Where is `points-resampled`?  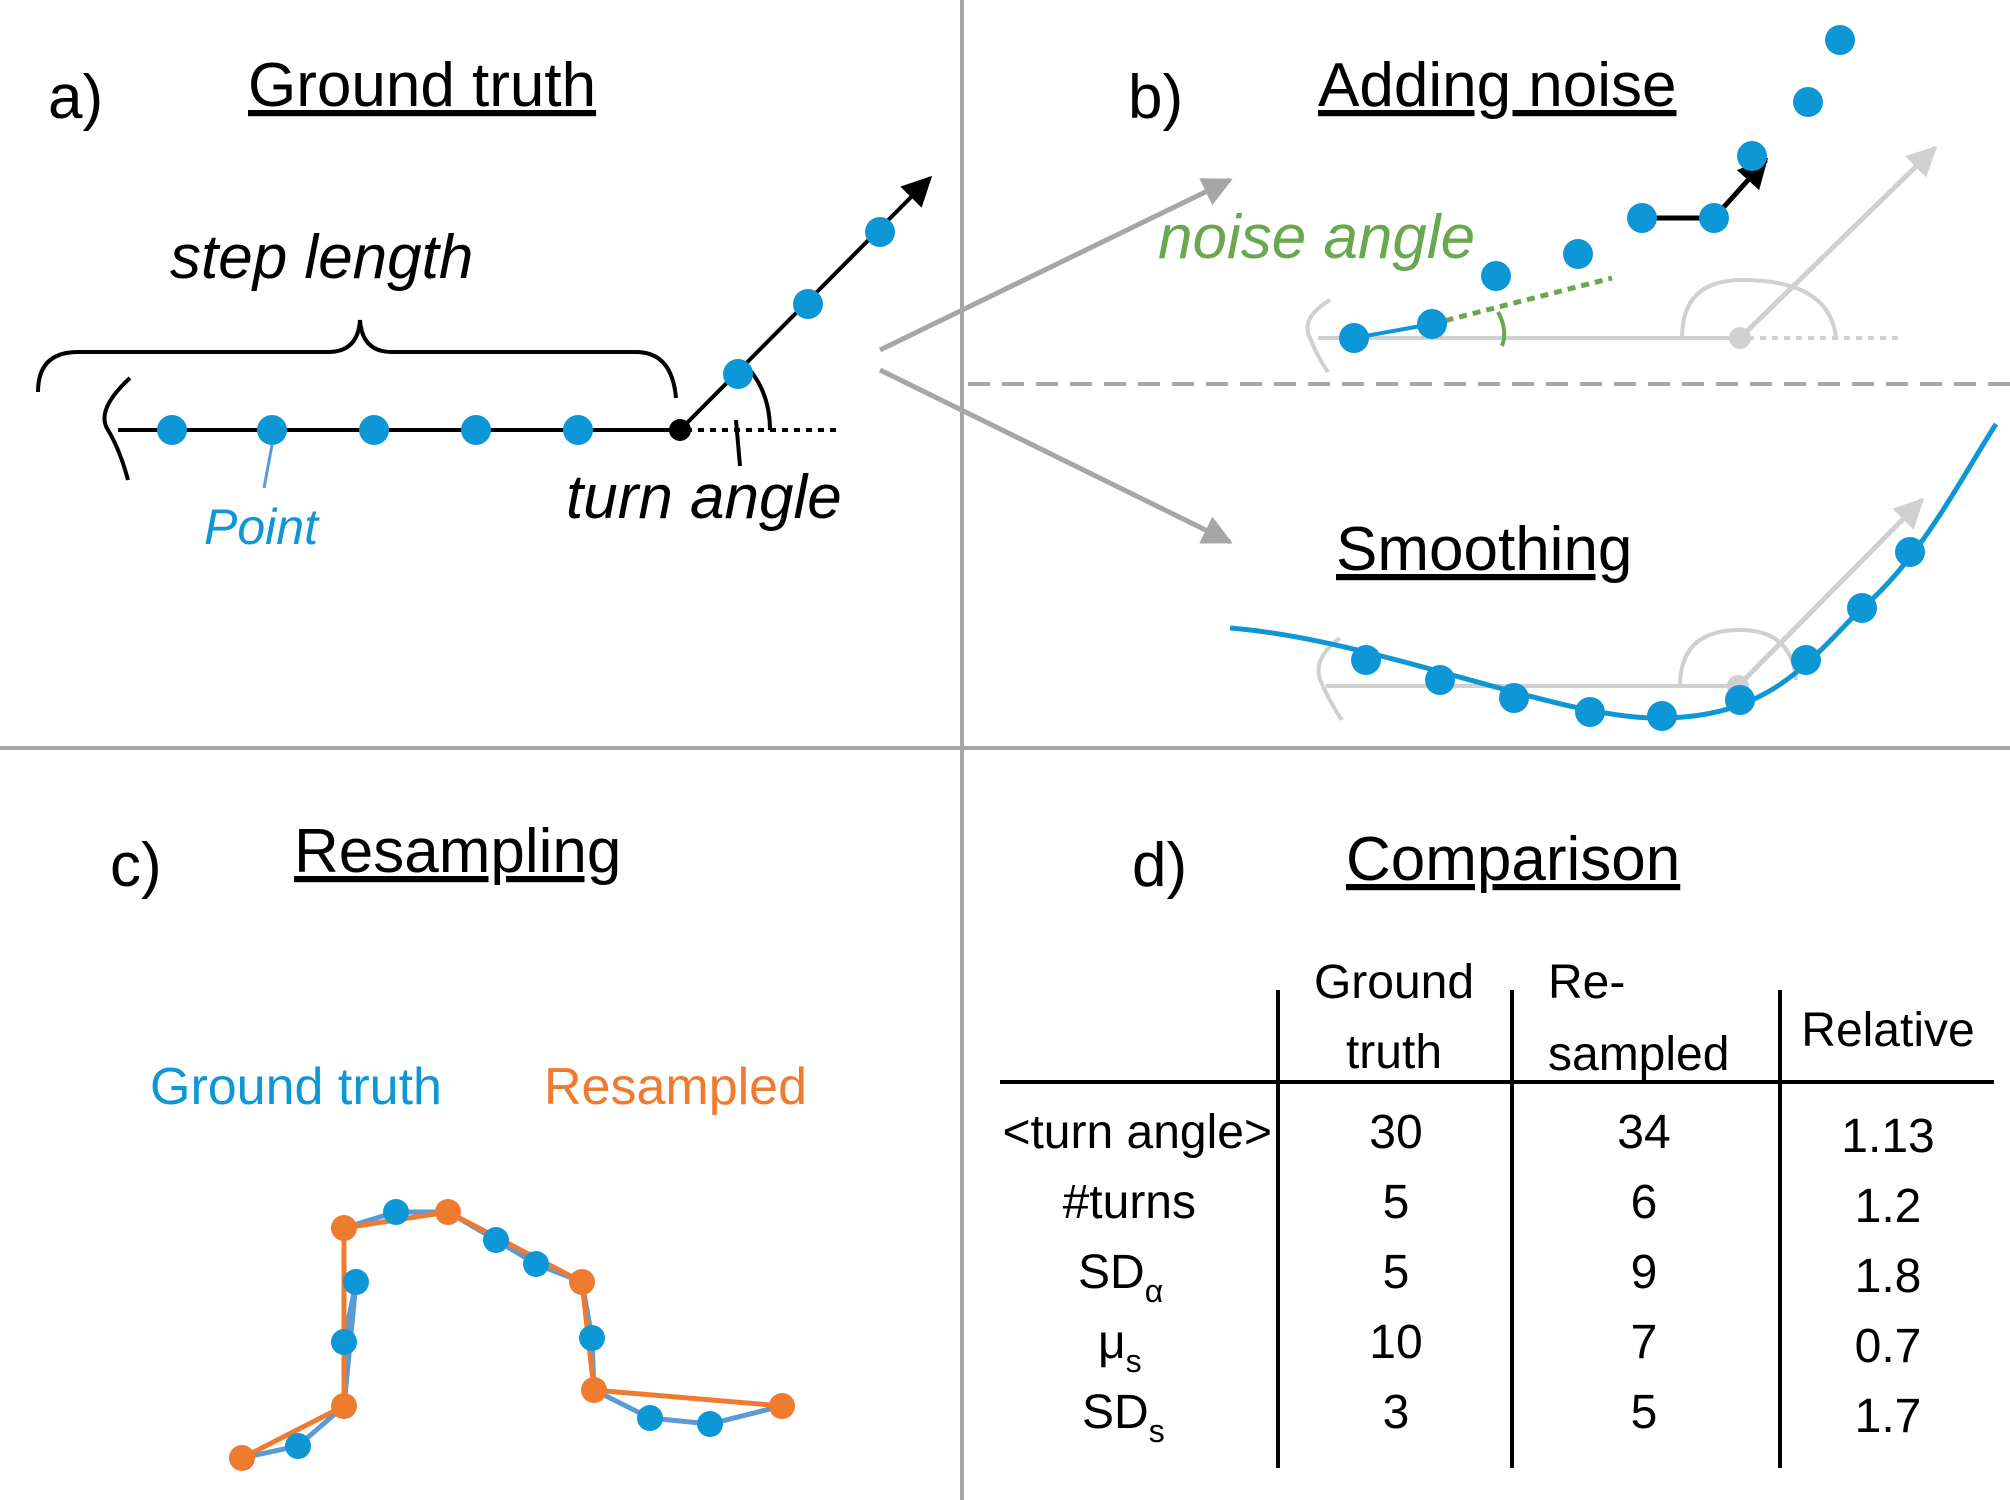 points-resampled is located at coordinates (512, 1335).